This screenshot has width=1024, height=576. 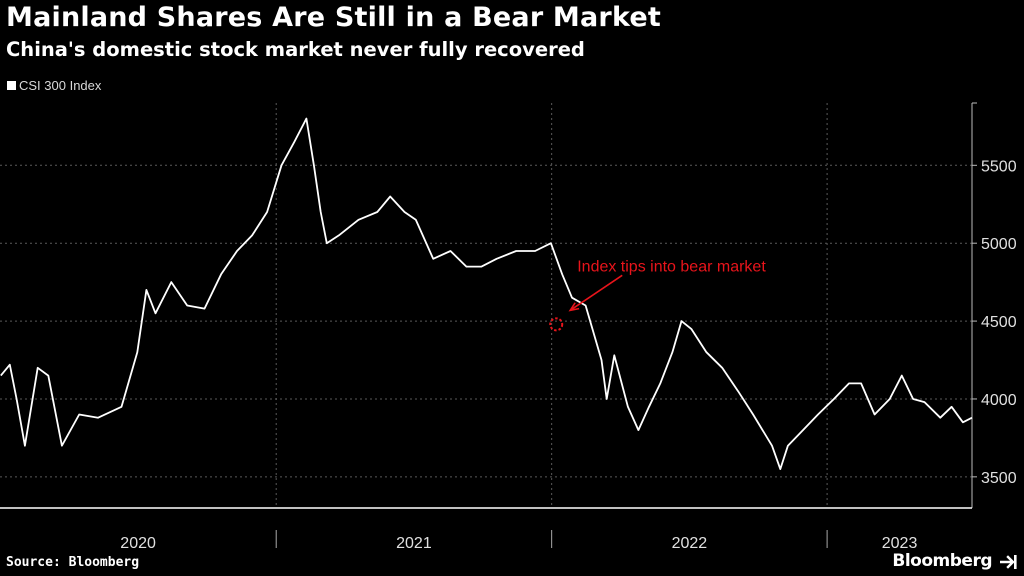 I want to click on legend-label: CSI 300 Index, so click(x=60, y=85).